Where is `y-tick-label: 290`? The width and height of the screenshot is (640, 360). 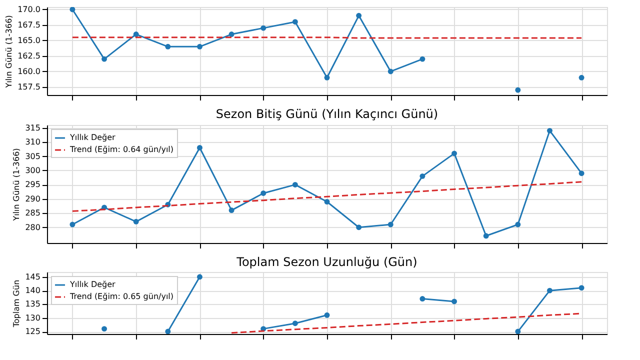
y-tick-label: 290 is located at coordinates (32, 199).